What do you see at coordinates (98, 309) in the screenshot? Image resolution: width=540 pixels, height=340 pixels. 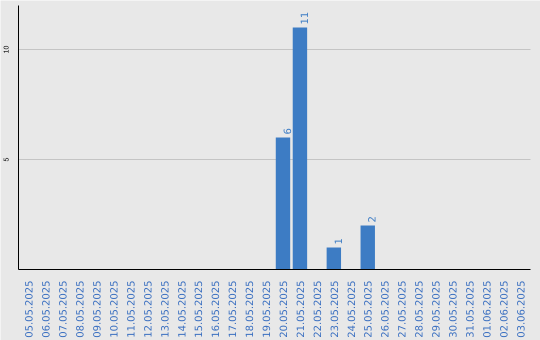 I see `x-tick-label: 09.05.2025` at bounding box center [98, 309].